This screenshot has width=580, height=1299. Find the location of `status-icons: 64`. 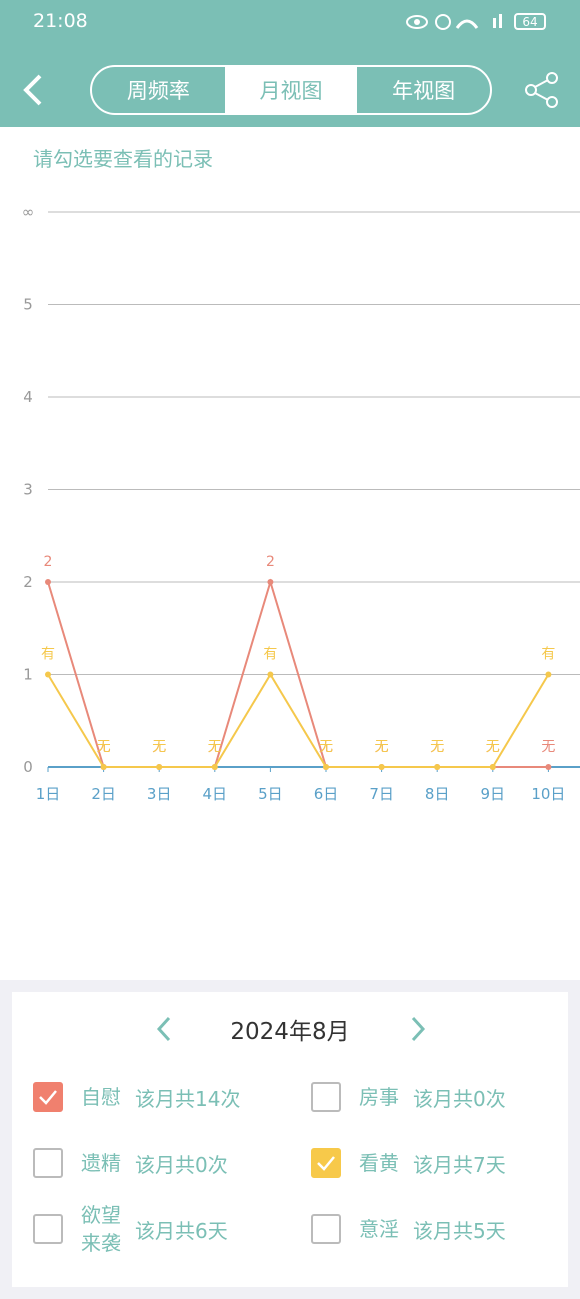

status-icons: 64 is located at coordinates (476, 21).